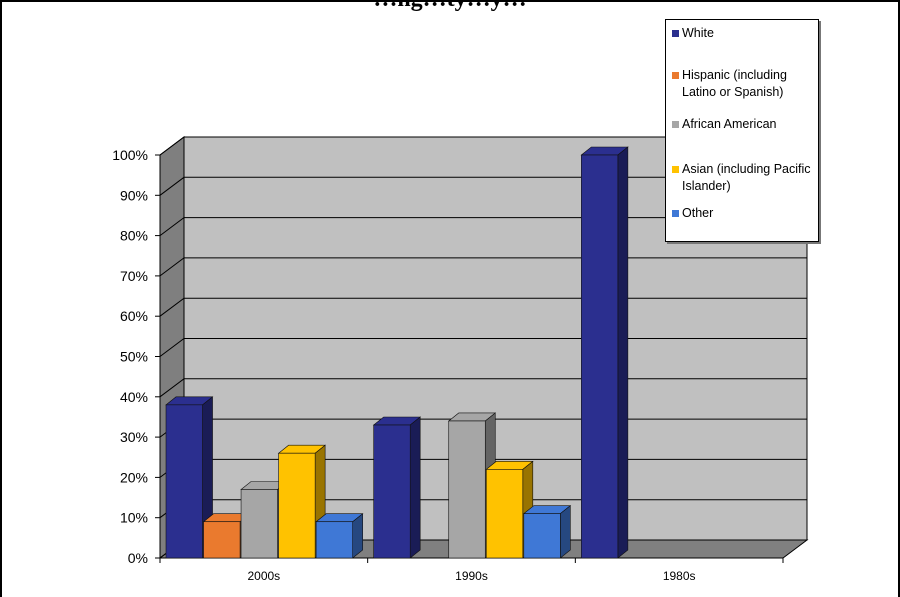 This screenshot has height=597, width=900. I want to click on legend-label-asian: Asian (including Pacific Islander), so click(746, 177).